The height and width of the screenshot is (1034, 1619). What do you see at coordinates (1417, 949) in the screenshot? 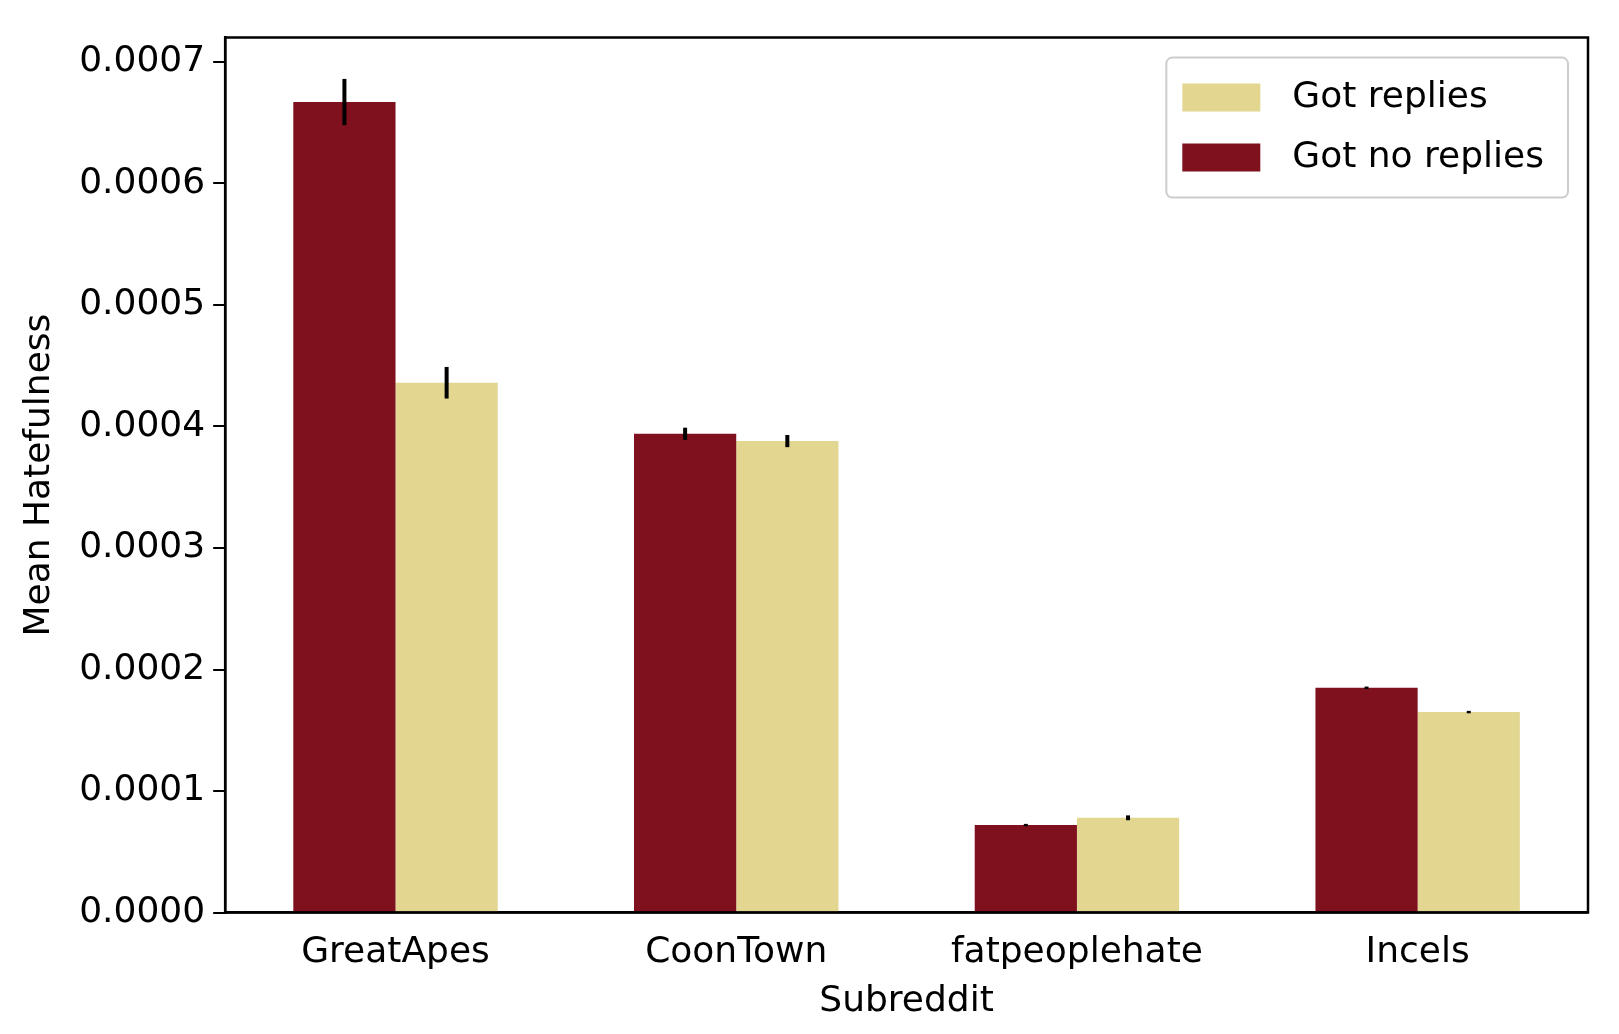
I see `x-tick-label: Incels` at bounding box center [1417, 949].